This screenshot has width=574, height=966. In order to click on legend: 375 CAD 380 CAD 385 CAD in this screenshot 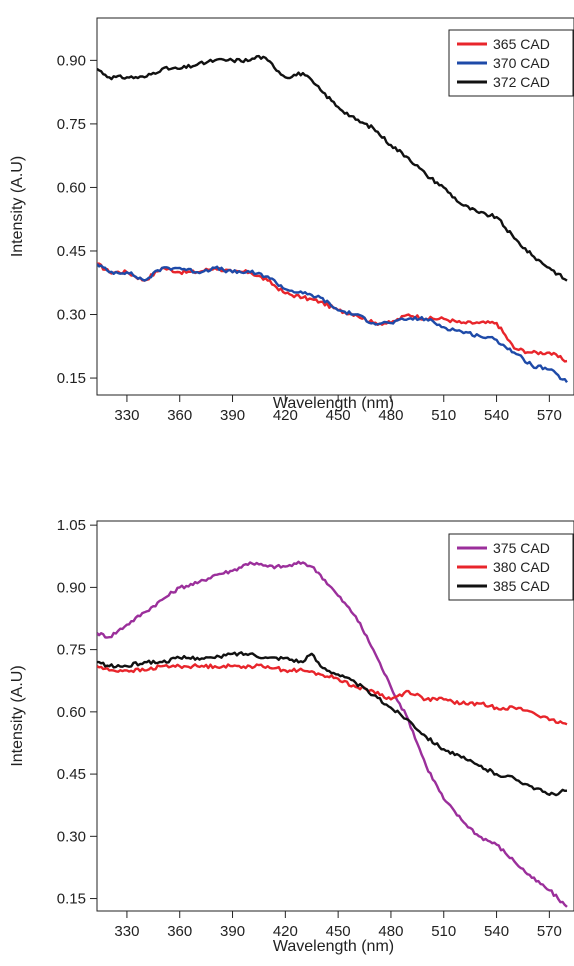, I will do `click(511, 567)`.